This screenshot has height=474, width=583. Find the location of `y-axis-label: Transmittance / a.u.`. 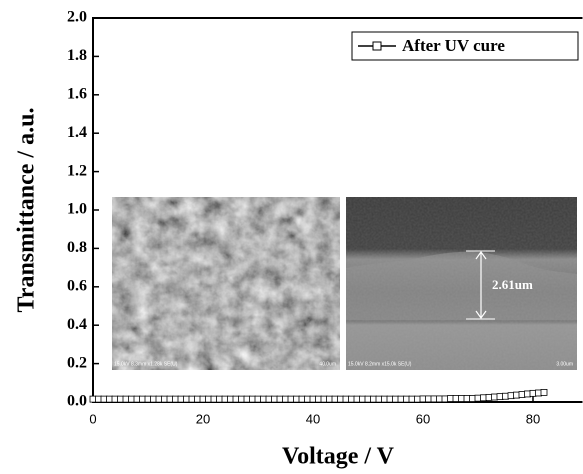

y-axis-label: Transmittance / a.u. is located at coordinates (27, 210).